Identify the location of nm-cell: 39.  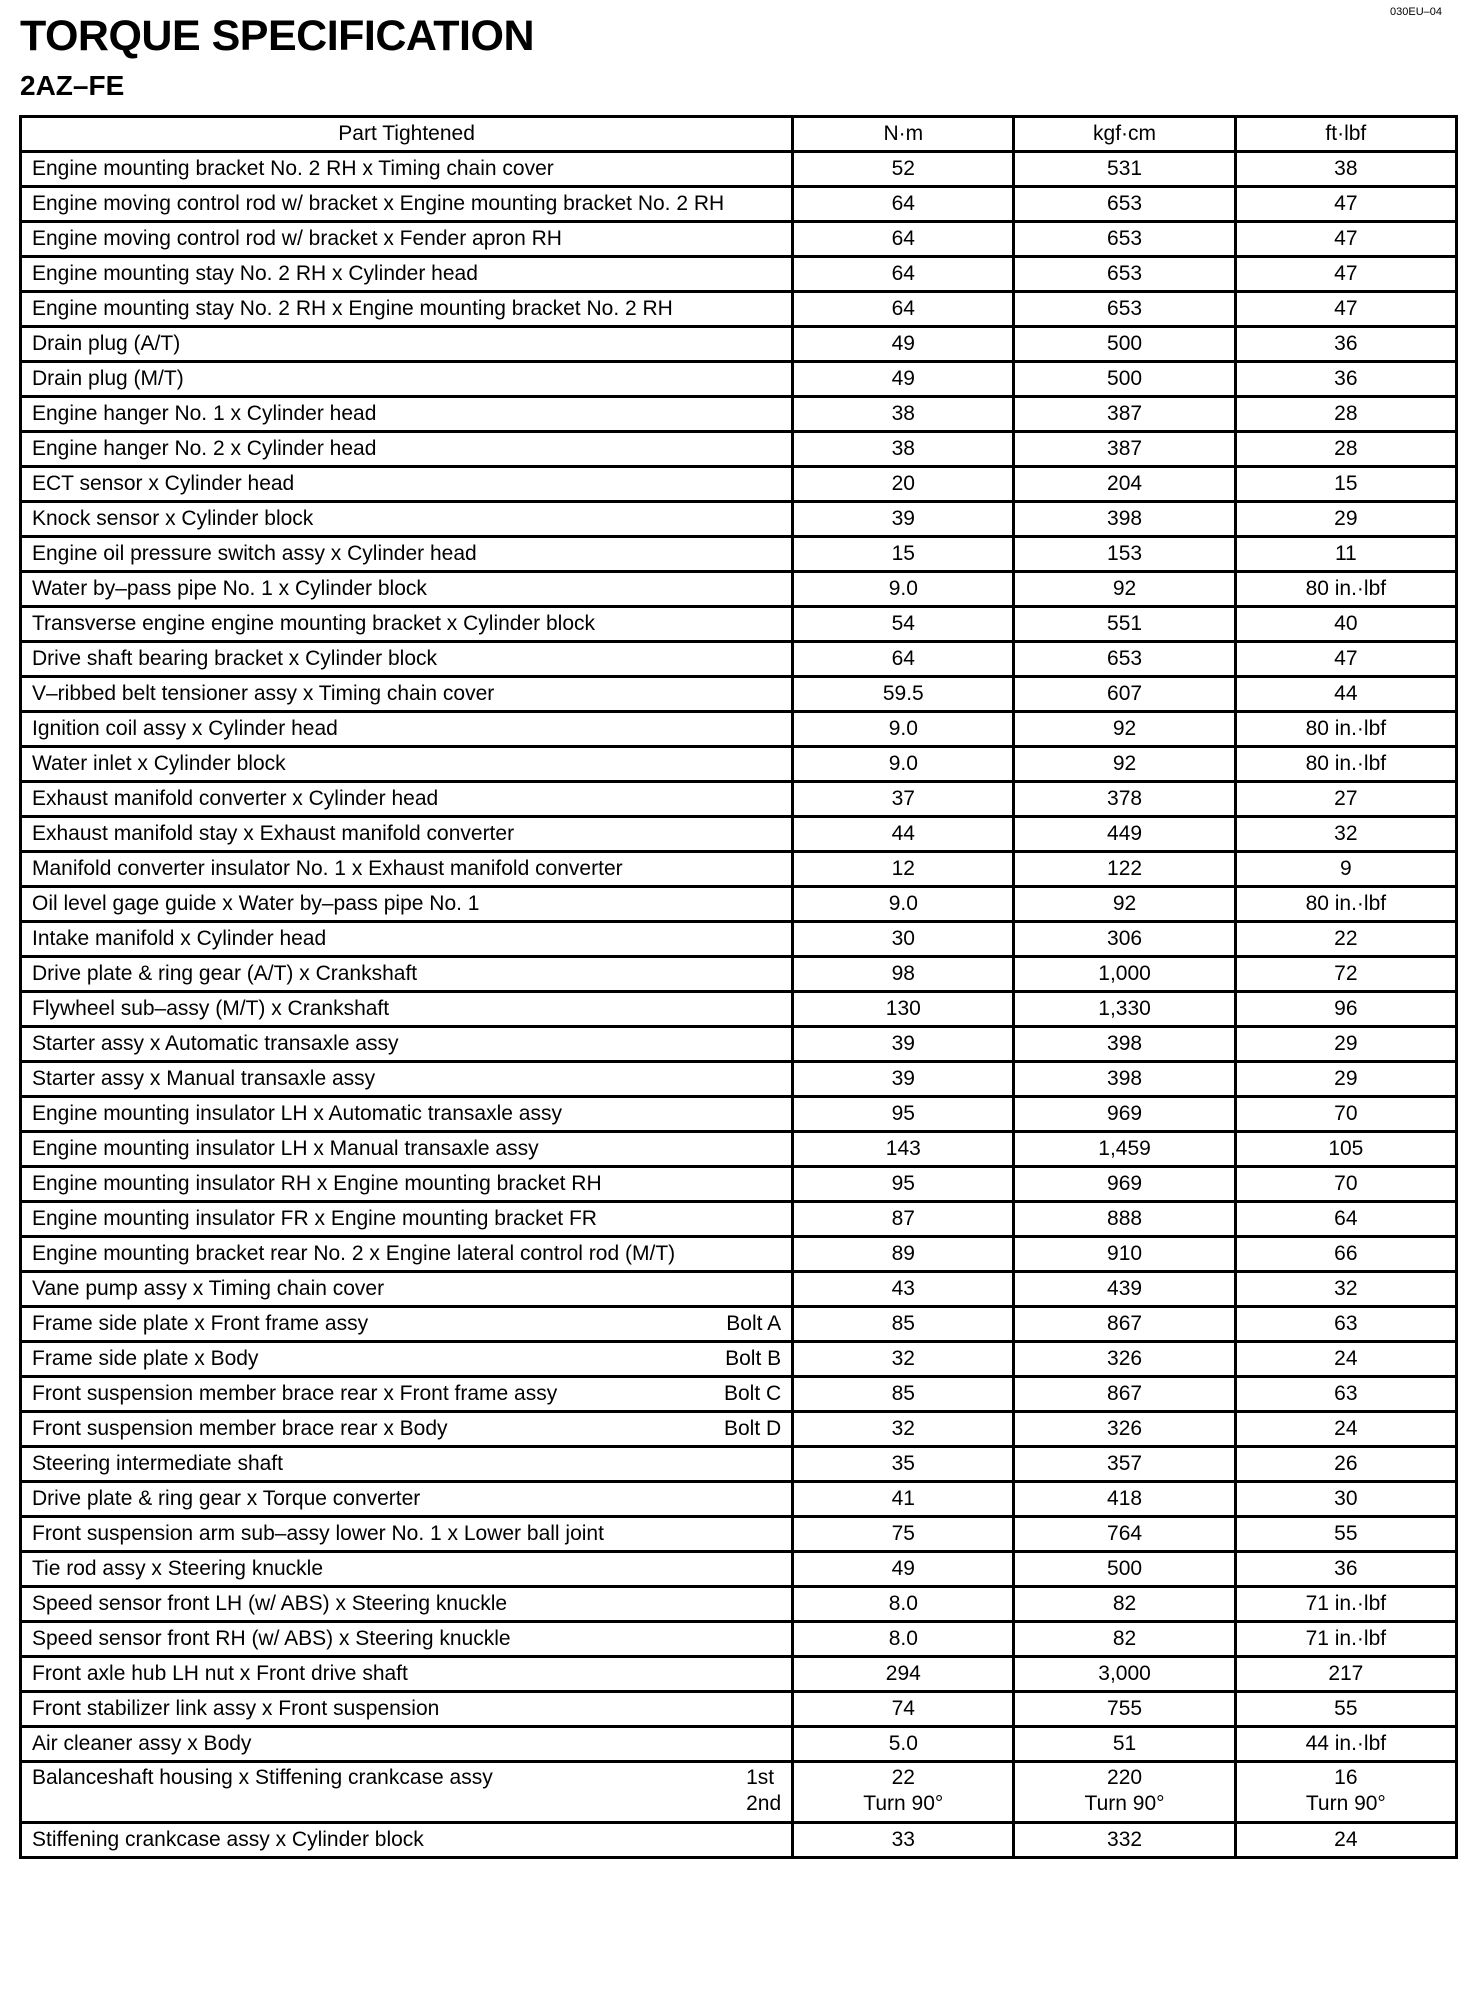
(903, 1079).